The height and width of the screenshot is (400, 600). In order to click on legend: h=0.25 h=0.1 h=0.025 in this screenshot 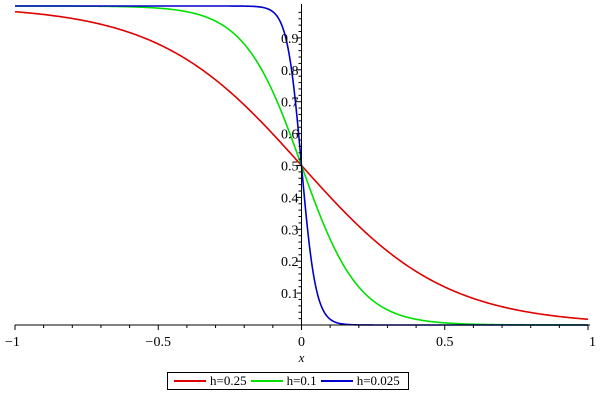, I will do `click(288, 381)`.